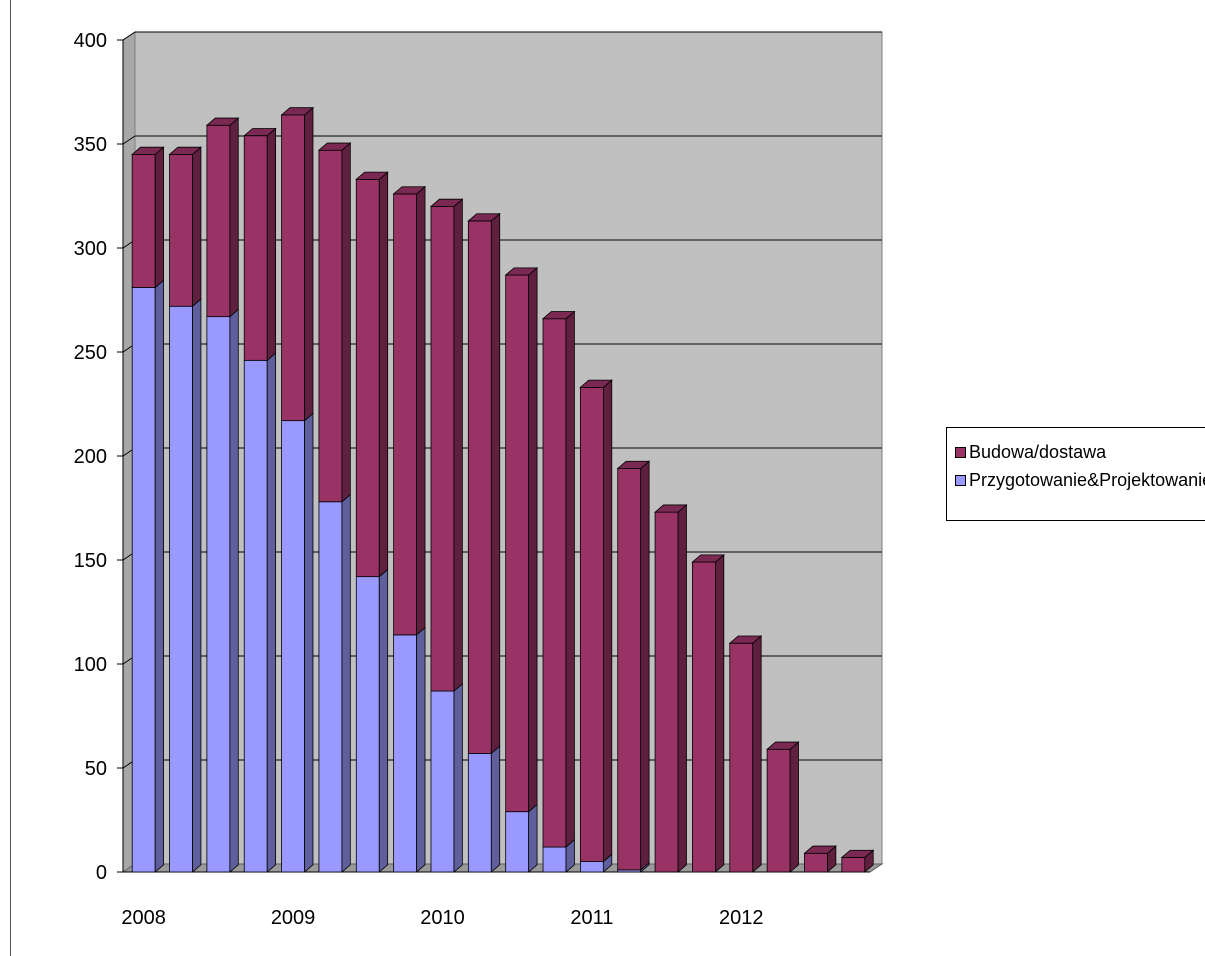 The height and width of the screenshot is (956, 1205). I want to click on y-tick-label: 50, so click(96, 769).